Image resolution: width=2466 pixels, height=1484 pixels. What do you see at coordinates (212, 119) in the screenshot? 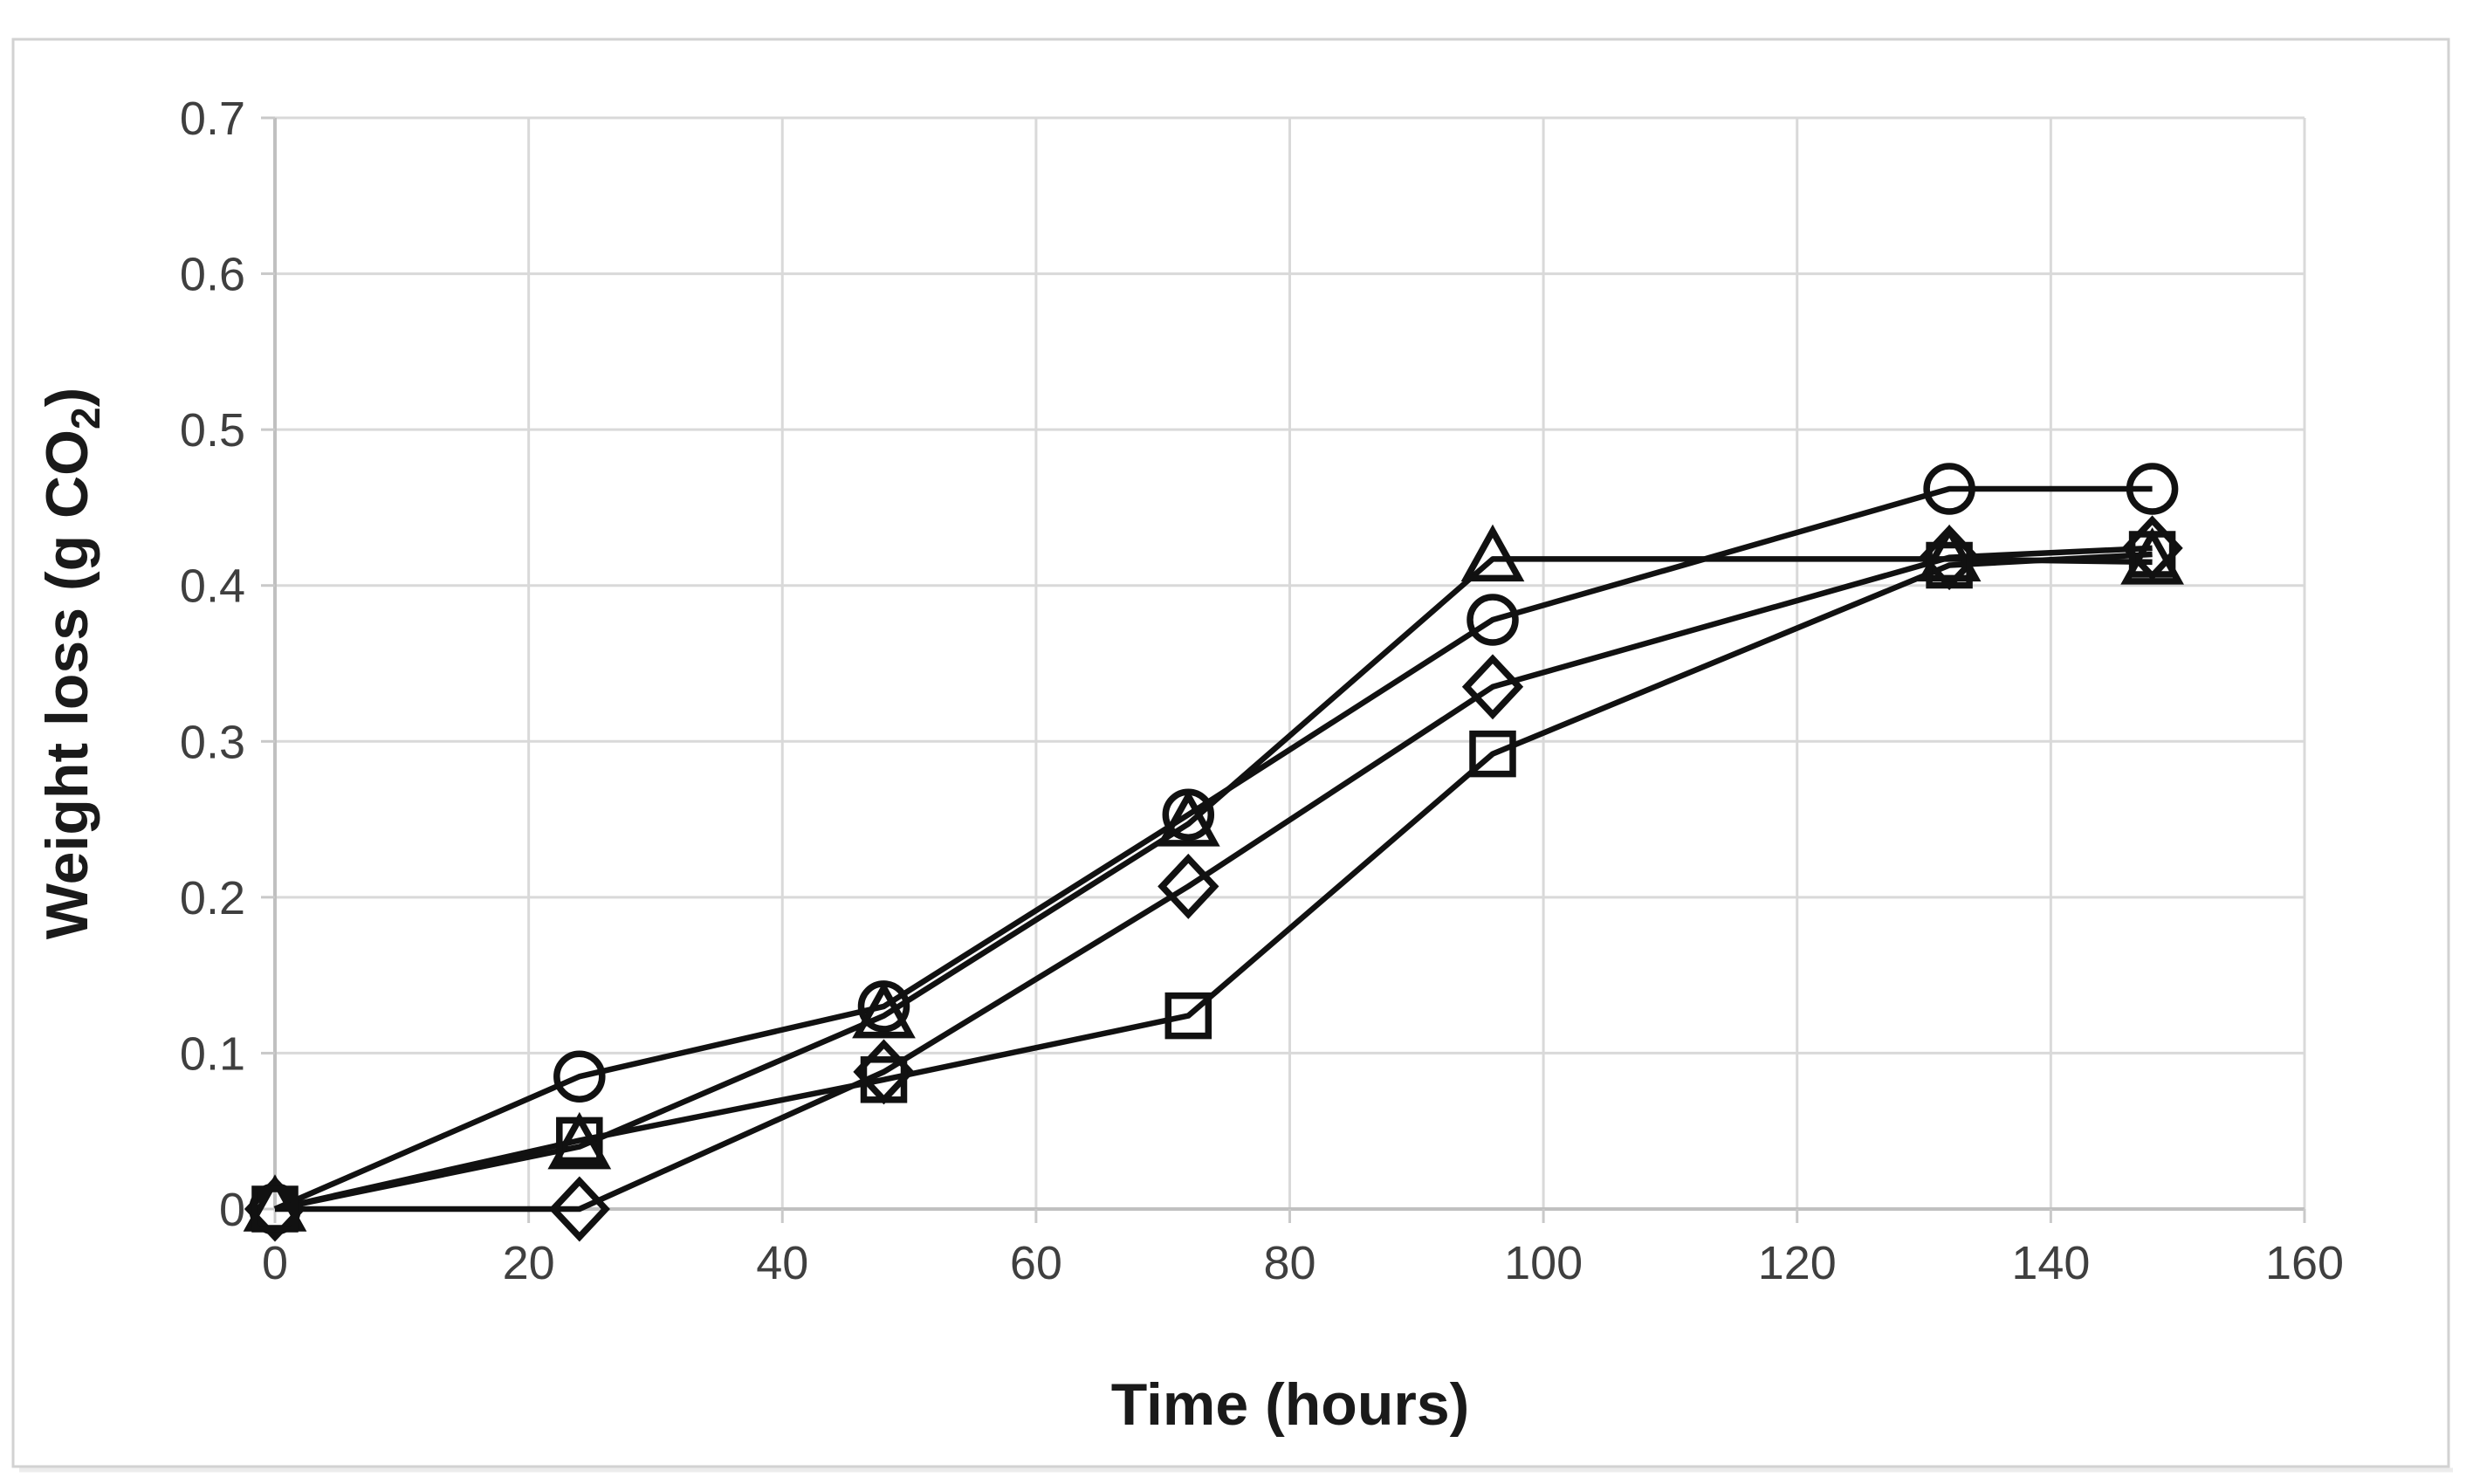
I see `y-tick-label: 0.7` at bounding box center [212, 119].